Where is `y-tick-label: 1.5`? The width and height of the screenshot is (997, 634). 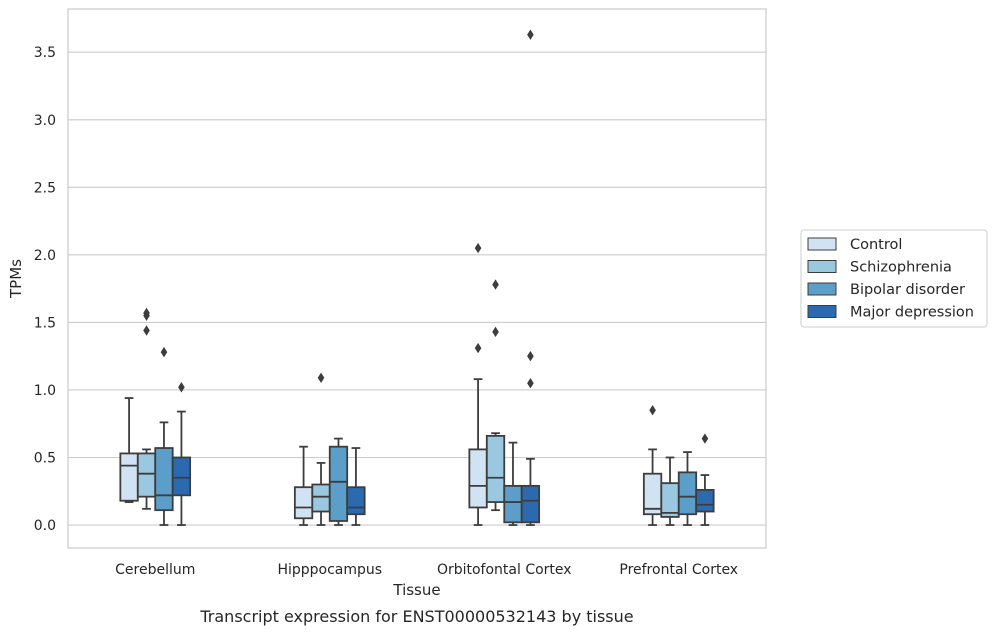 y-tick-label: 1.5 is located at coordinates (45, 323).